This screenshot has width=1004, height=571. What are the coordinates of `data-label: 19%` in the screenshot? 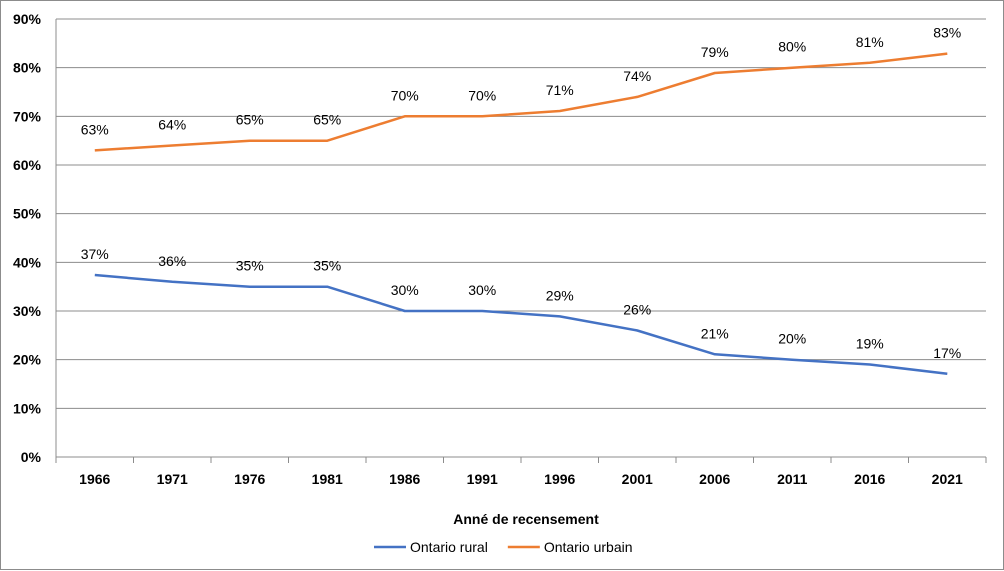 It's located at (870, 344).